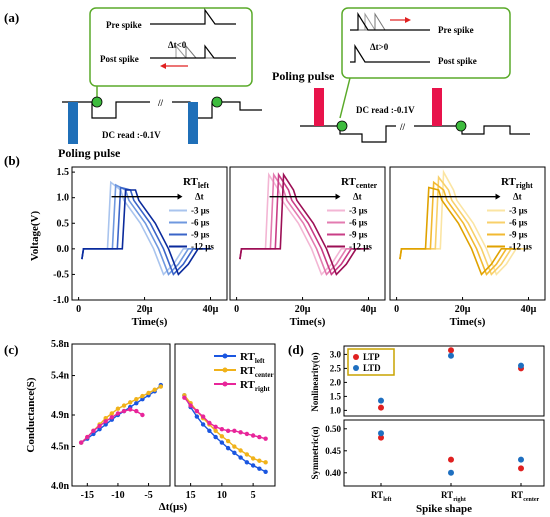  What do you see at coordinates (359, 183) in the screenshot?
I see `panel-b-title-1: RTcenter` at bounding box center [359, 183].